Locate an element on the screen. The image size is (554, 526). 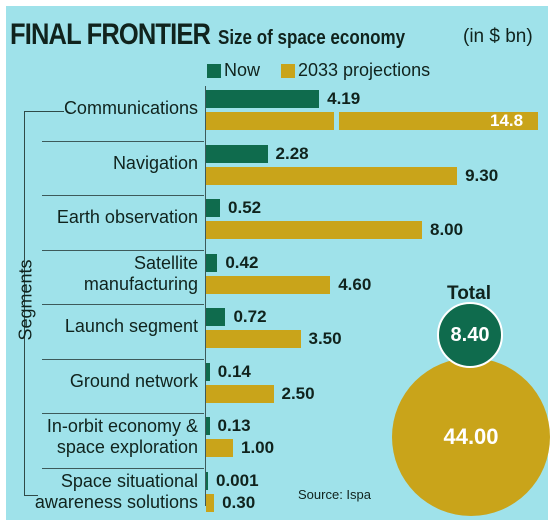
category-label-line: Communications is located at coordinates (130, 108).